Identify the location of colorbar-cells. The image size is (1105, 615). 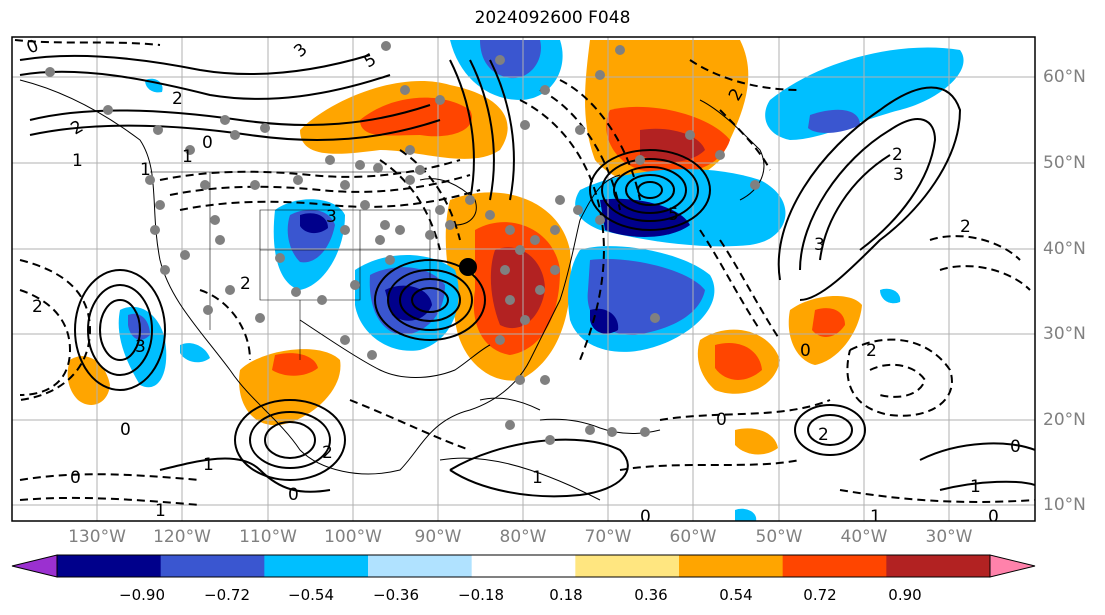
(524, 566).